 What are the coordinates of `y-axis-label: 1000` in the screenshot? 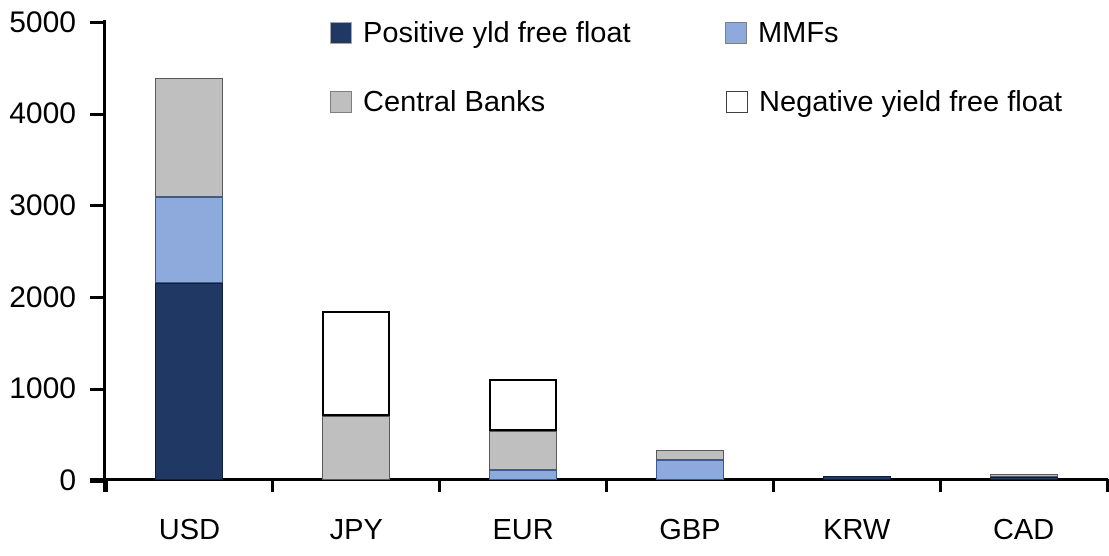 It's located at (42, 389).